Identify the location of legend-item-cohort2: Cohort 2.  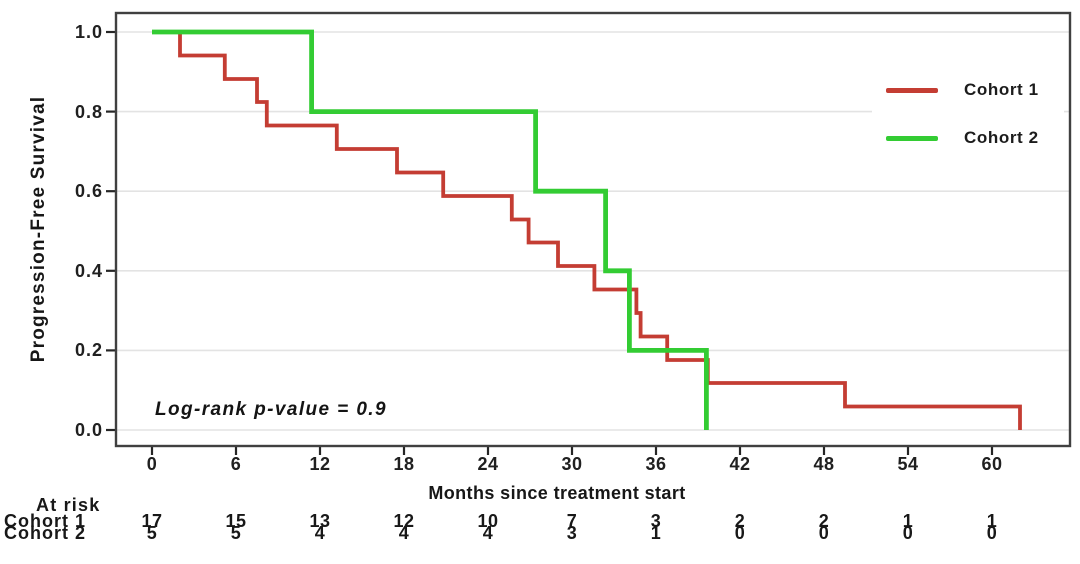
(968, 138).